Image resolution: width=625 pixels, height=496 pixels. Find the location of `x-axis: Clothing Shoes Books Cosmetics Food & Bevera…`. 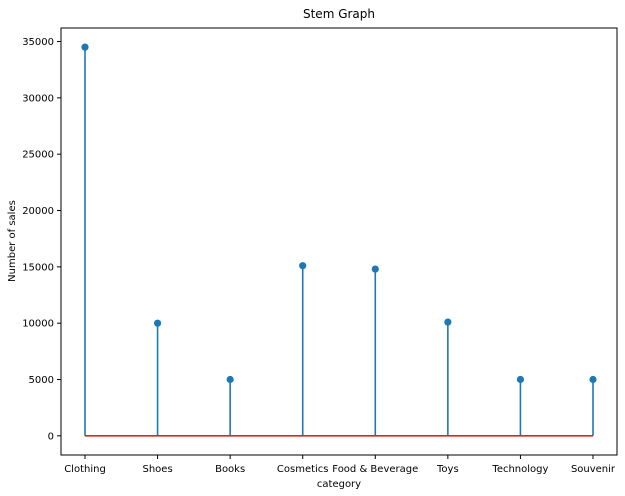

x-axis: Clothing Shoes Books Cosmetics Food & Bevera… is located at coordinates (340, 465).